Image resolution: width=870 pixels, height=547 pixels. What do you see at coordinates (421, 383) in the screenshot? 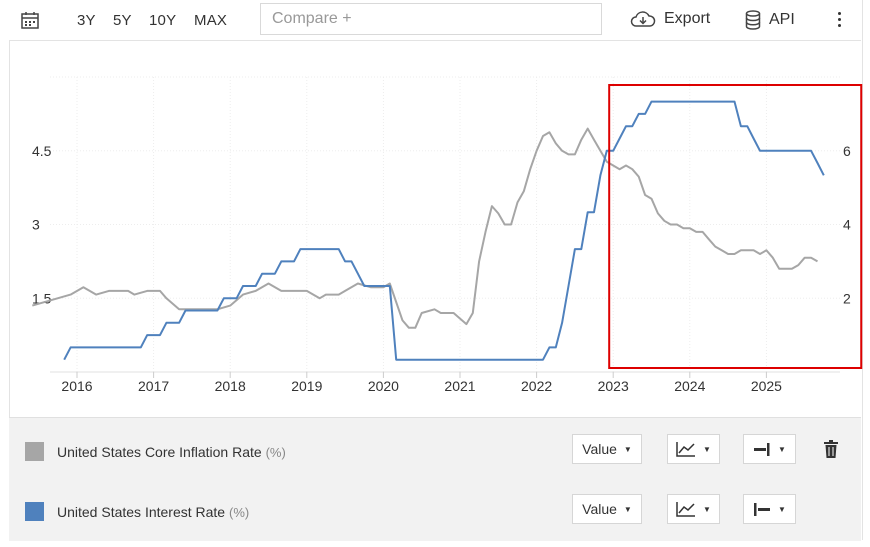
I see `x-axis: 2016 2017 2018 2019 2020 2021 2022 2023 2024 2025` at bounding box center [421, 383].